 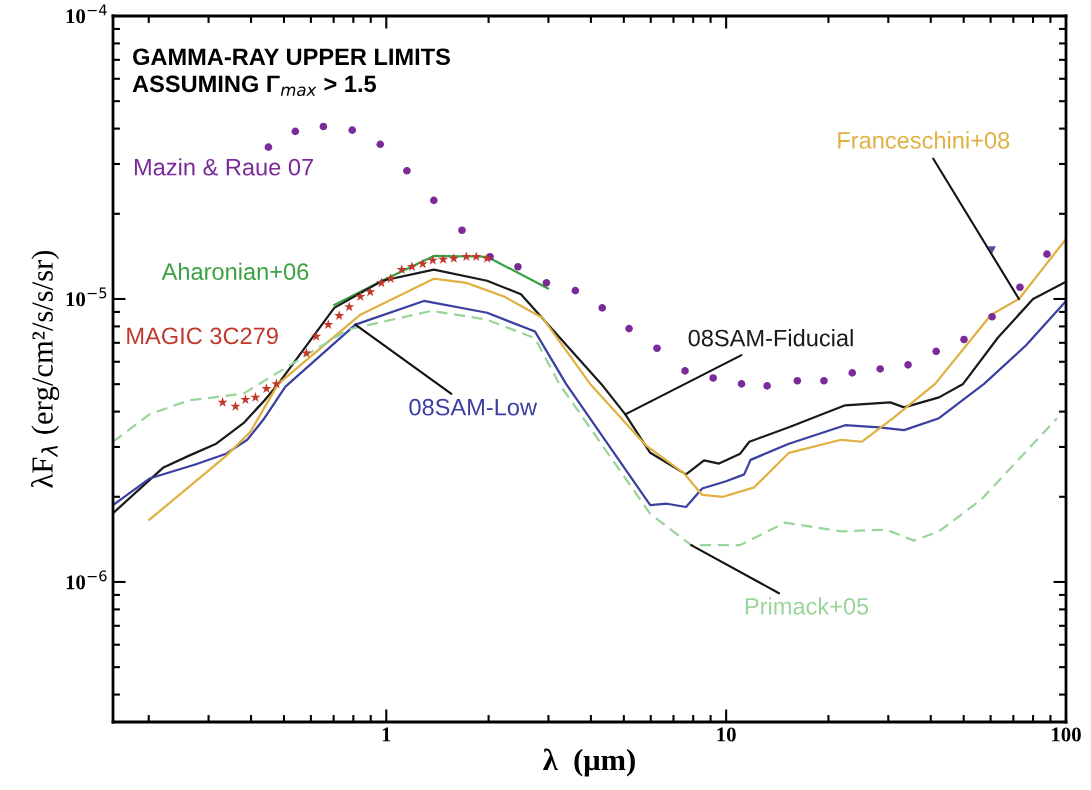 I want to click on text: Primack+05, so click(x=807, y=606).